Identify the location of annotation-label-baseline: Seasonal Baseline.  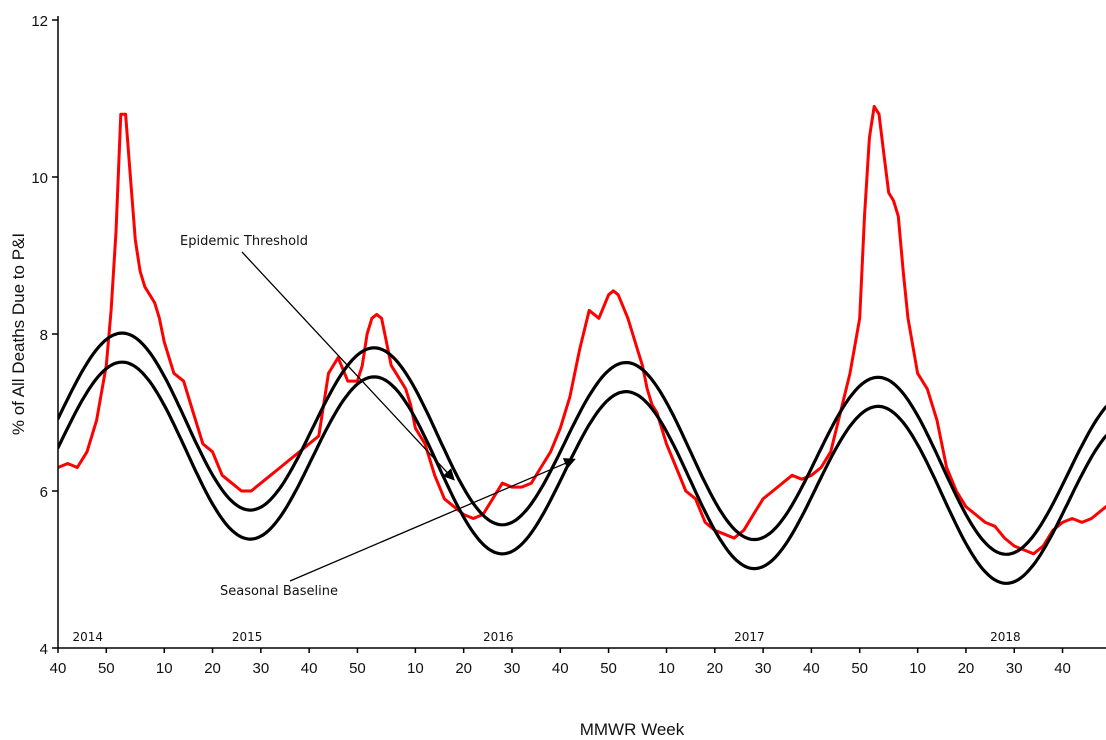
(279, 591).